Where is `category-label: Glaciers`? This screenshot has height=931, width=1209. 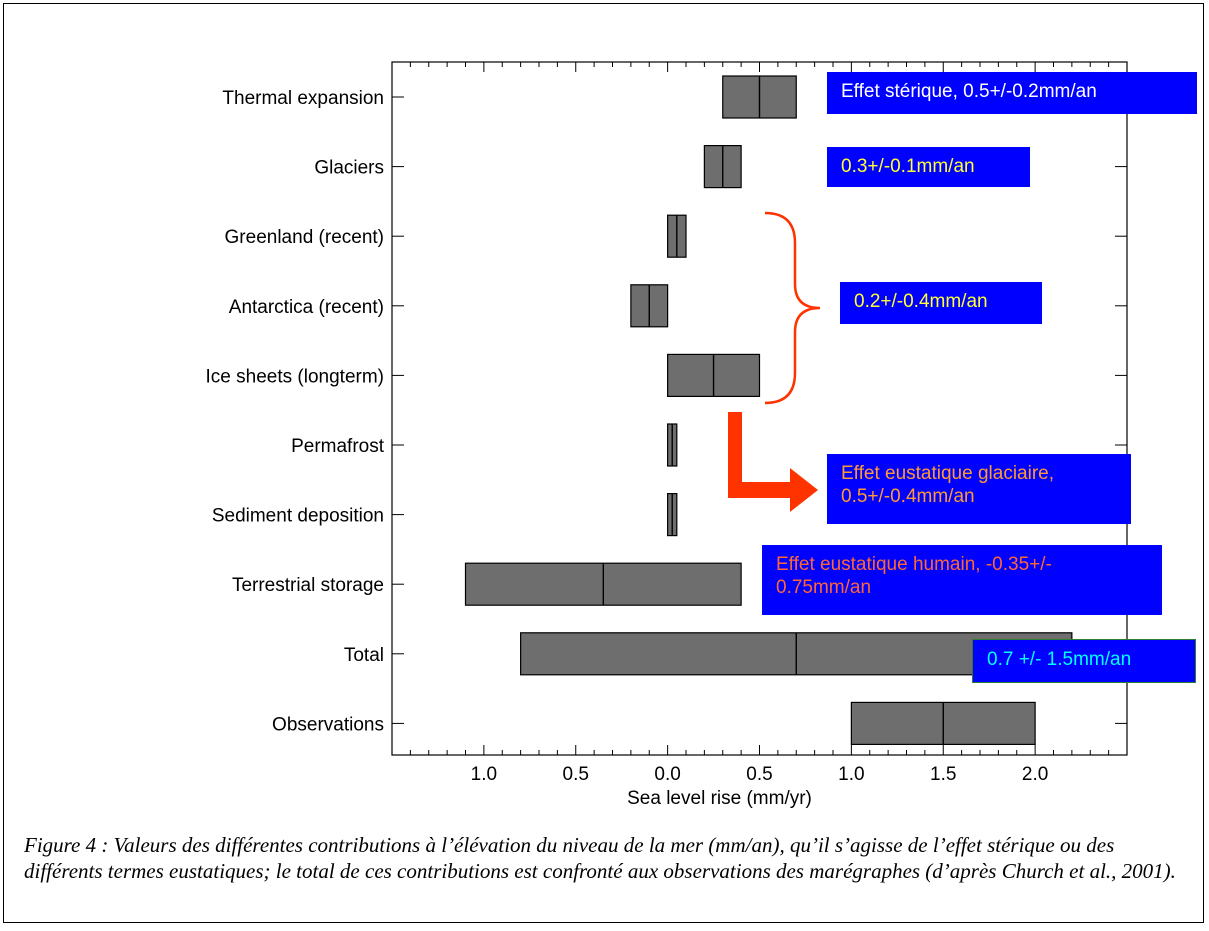 category-label: Glaciers is located at coordinates (349, 168).